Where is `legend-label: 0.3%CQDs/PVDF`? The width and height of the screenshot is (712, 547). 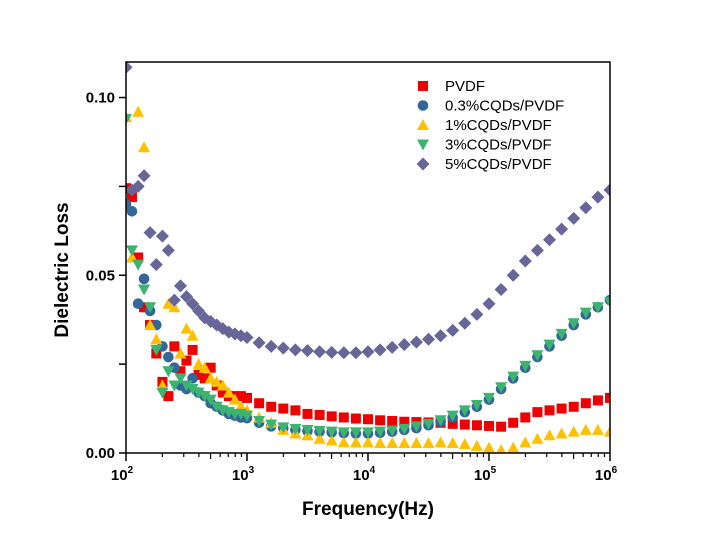 legend-label: 0.3%CQDs/PVDF is located at coordinates (504, 106).